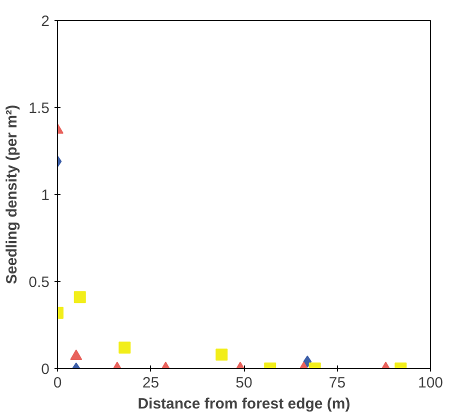 This screenshot has height=418, width=453. Describe the element at coordinates (39, 108) in the screenshot. I see `y-tick-label: 1.5` at that location.